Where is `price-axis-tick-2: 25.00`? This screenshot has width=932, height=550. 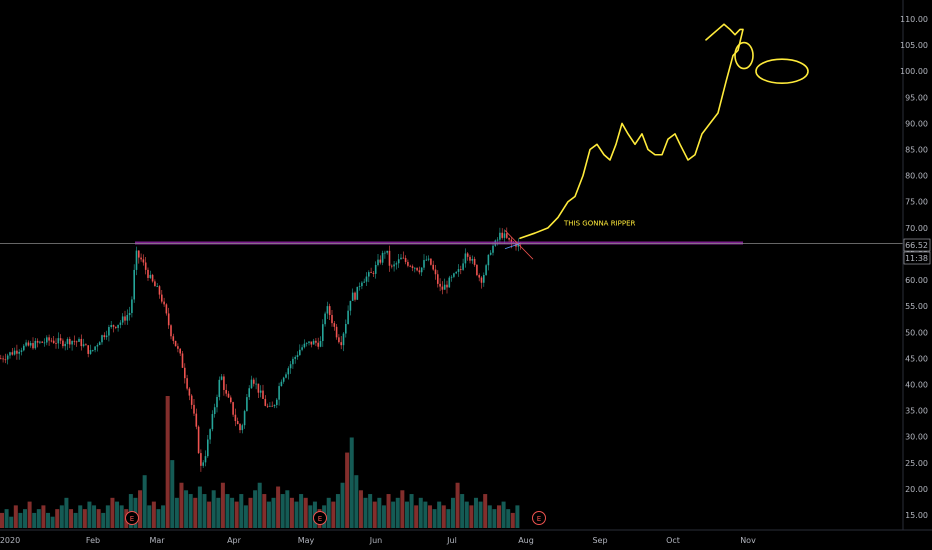
price-axis-tick-2: 25.00 is located at coordinates (916, 463).